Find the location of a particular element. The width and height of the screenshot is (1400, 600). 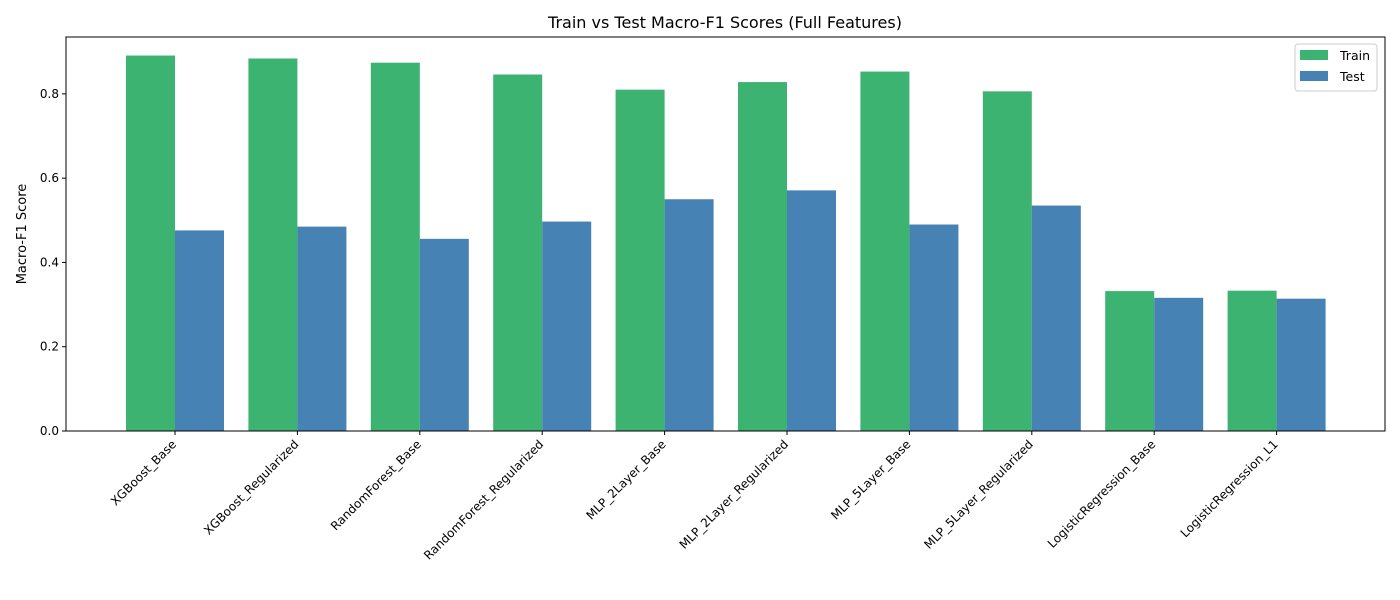

legend-swatch-test is located at coordinates (1314, 76).